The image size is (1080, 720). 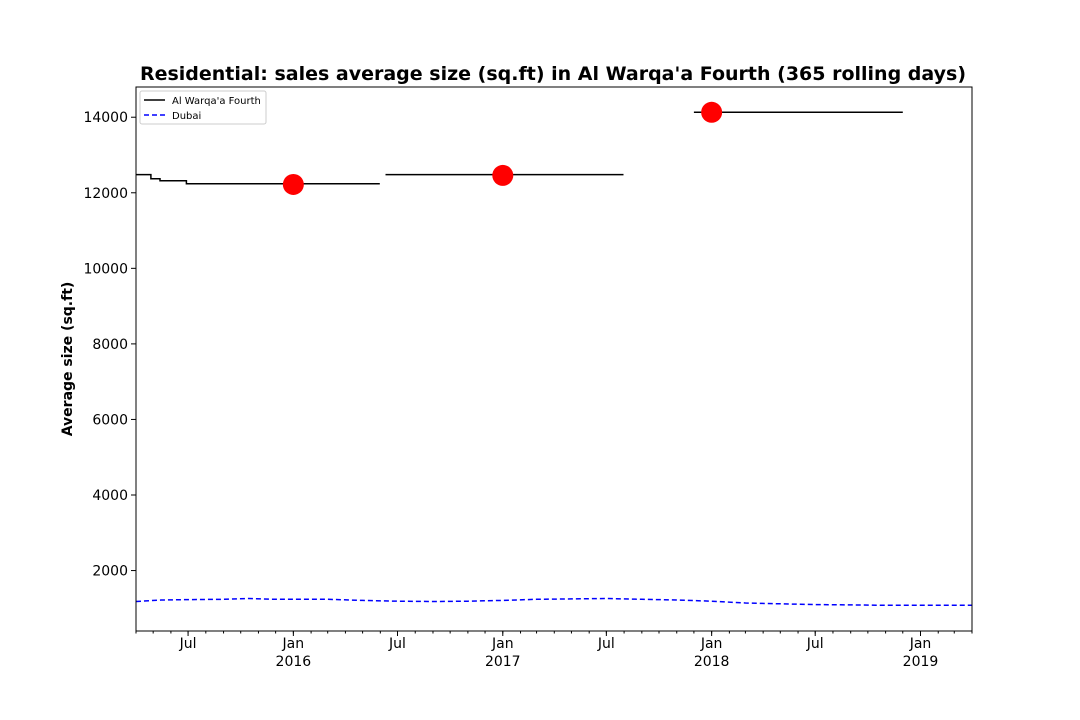 What do you see at coordinates (110, 572) in the screenshot?
I see `y-tick-label: 2000` at bounding box center [110, 572].